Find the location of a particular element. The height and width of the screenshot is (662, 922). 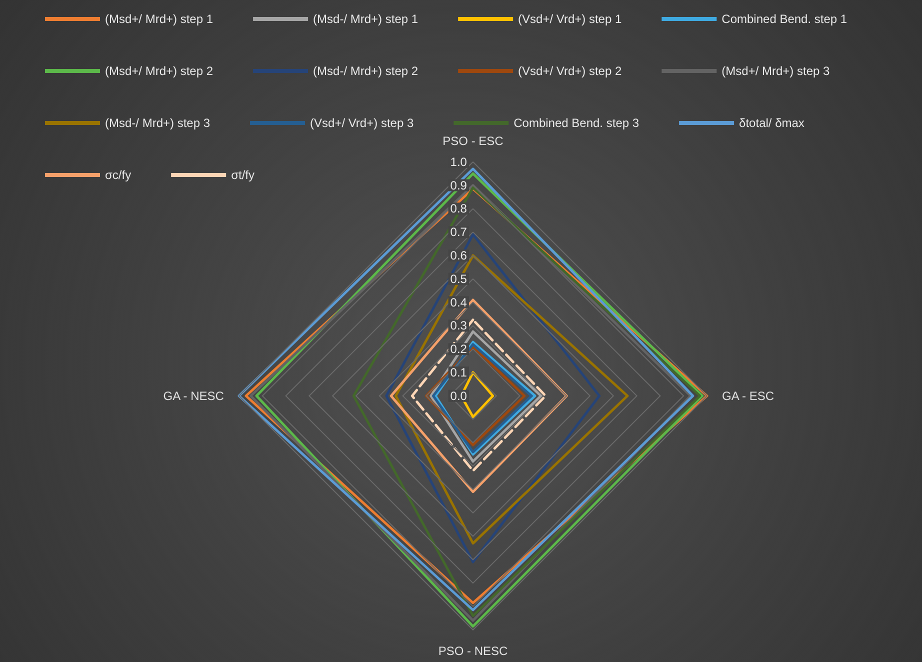

legend-label: Combined Bend. step 3 is located at coordinates (577, 123).